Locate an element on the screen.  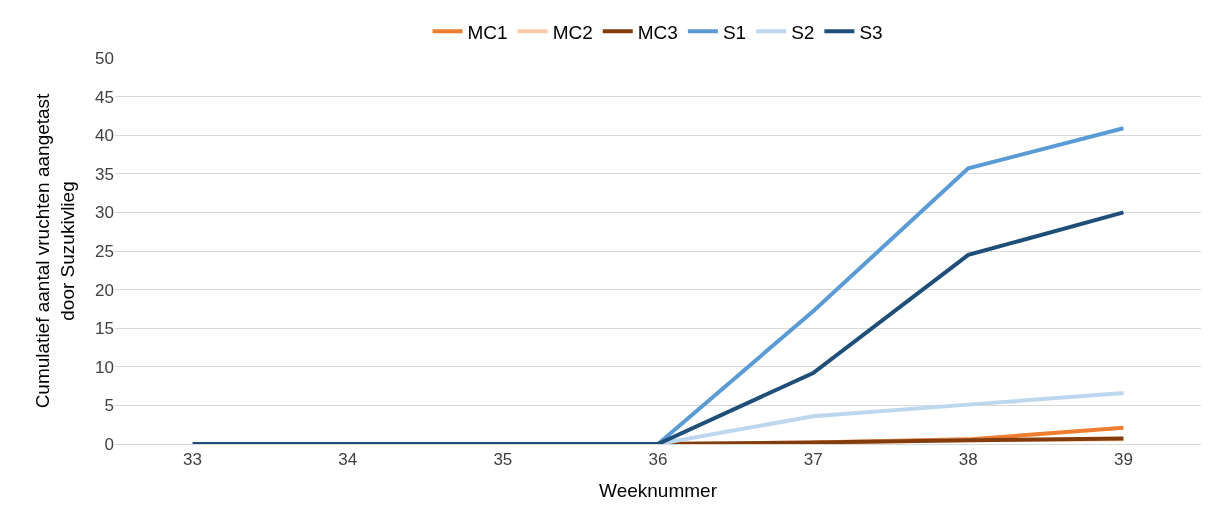
y-tick-label: 10 is located at coordinates (104, 367).